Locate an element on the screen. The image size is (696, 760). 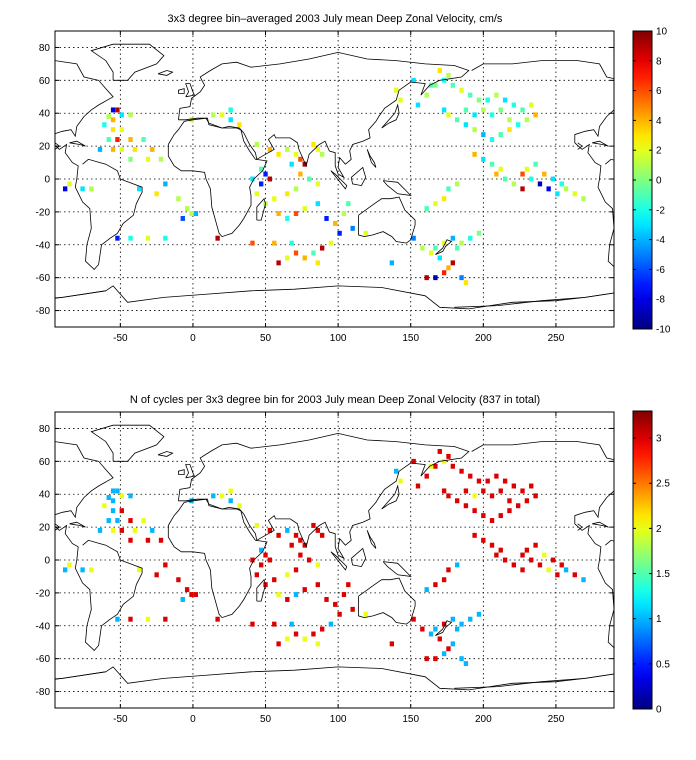
colorbar-tick-label: 1.5 is located at coordinates (663, 574).